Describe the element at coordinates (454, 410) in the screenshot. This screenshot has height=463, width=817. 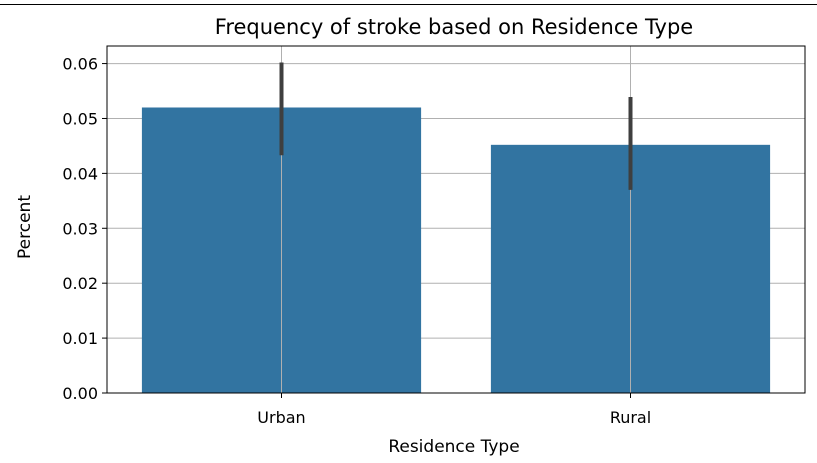
I see `x-axis-ticks: Urban Rural` at that location.